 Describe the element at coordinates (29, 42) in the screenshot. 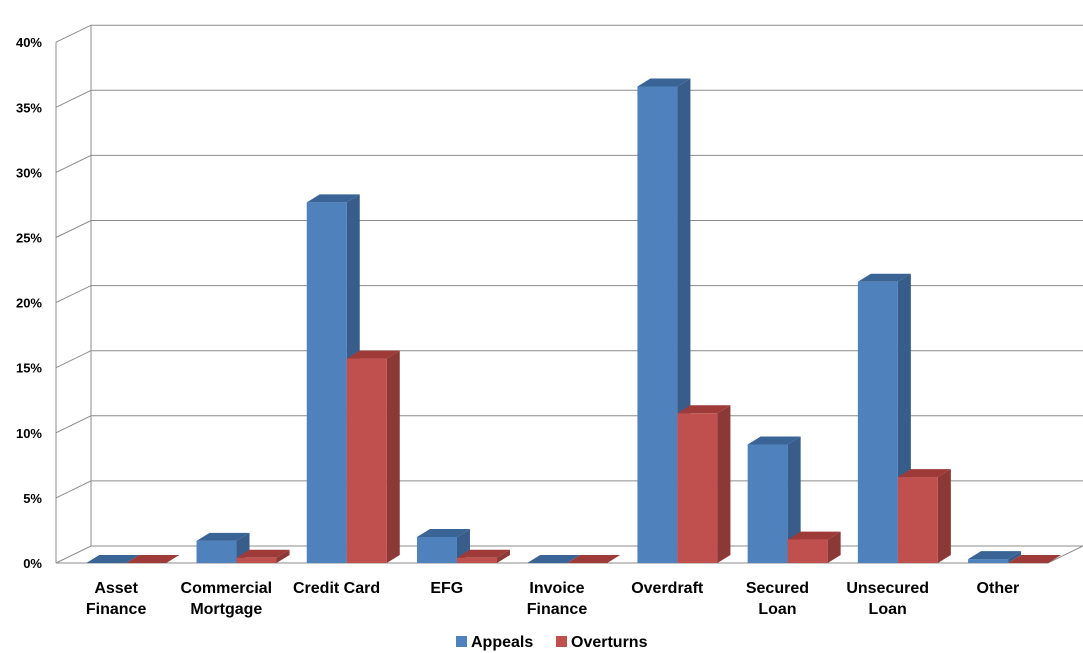

I see `y-tick-label: 40%` at that location.